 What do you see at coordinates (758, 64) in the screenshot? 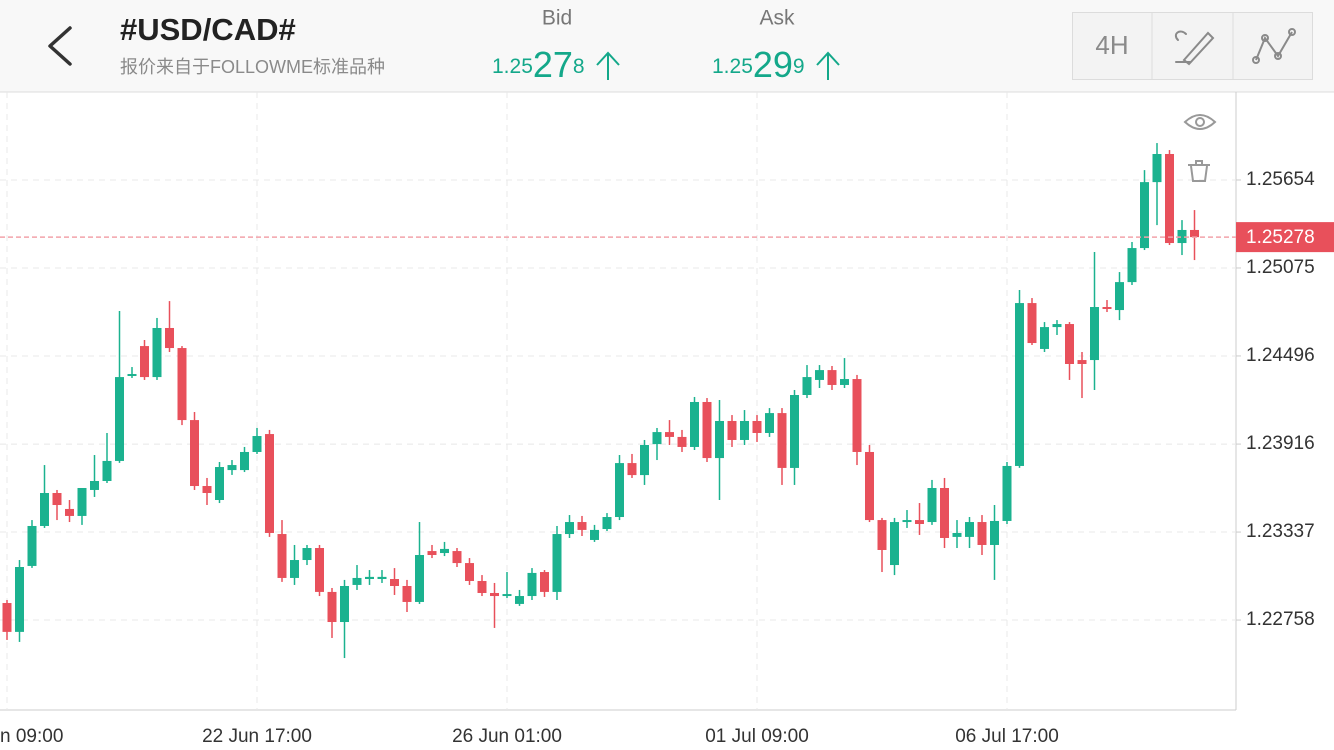
I see `ask-price: 1.25299` at bounding box center [758, 64].